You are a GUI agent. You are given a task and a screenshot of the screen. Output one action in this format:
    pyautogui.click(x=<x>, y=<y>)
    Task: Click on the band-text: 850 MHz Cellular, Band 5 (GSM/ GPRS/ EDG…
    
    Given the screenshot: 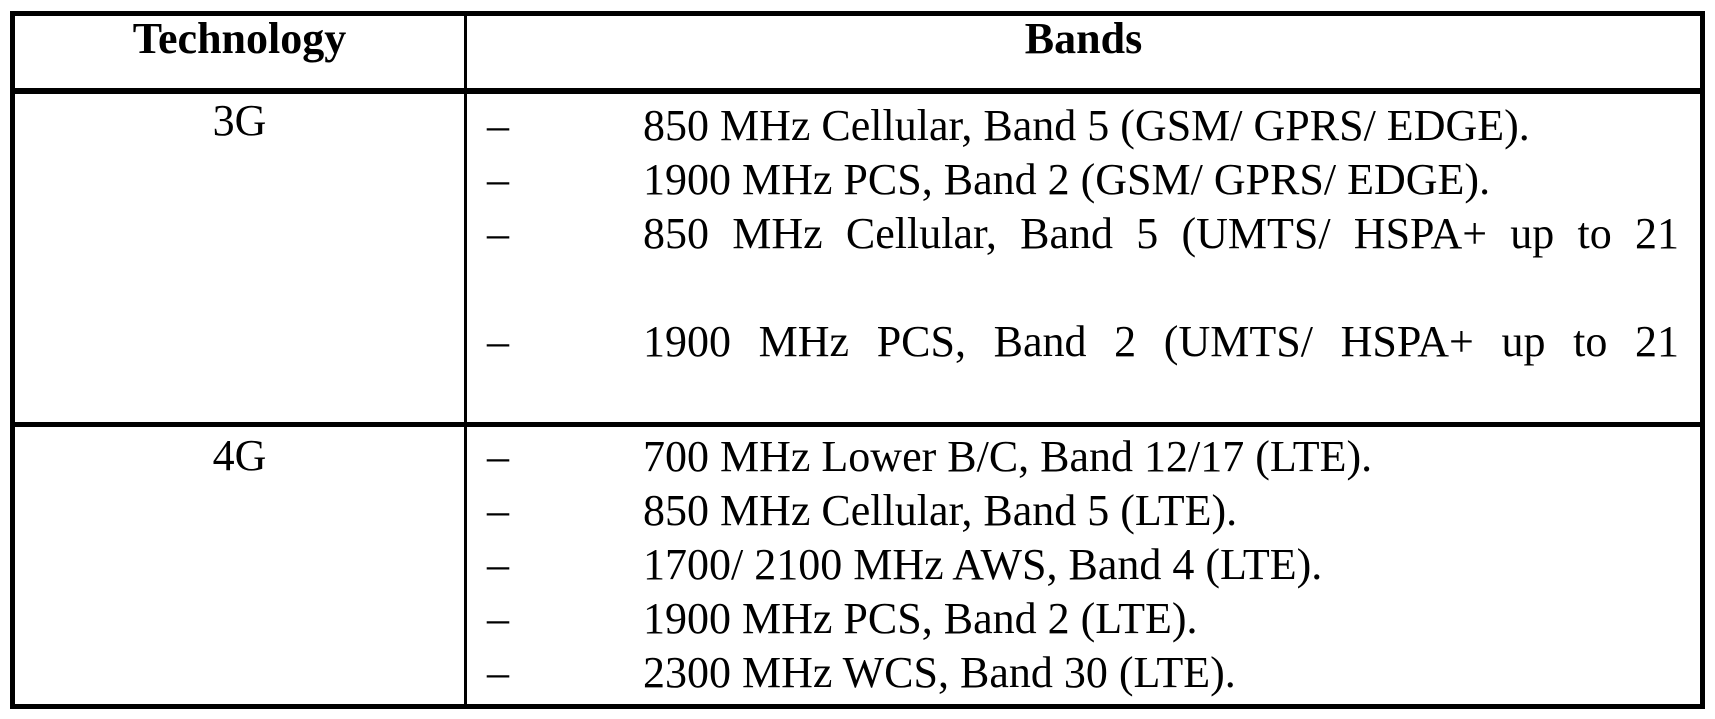 What is the action you would take?
    pyautogui.click(x=1086, y=125)
    